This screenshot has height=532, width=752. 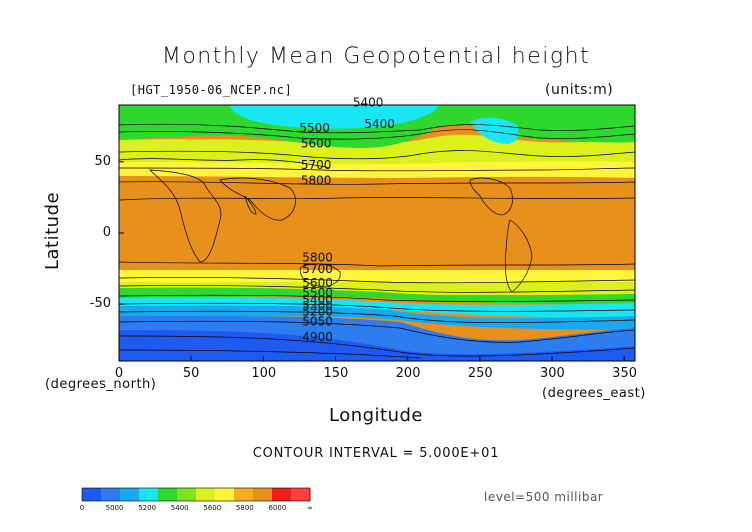 What do you see at coordinates (552, 373) in the screenshot?
I see `x-tick-label: 300` at bounding box center [552, 373].